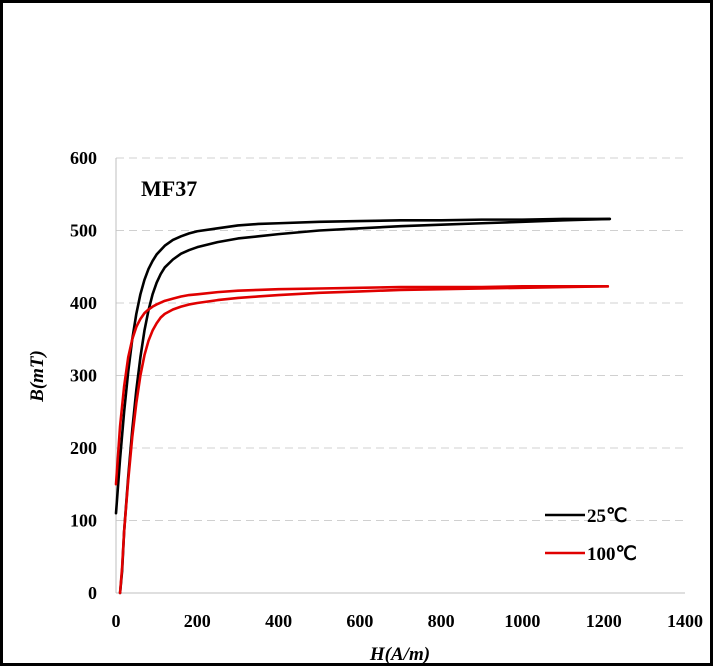  What do you see at coordinates (83, 158) in the screenshot?
I see `y-tick-label: 600` at bounding box center [83, 158].